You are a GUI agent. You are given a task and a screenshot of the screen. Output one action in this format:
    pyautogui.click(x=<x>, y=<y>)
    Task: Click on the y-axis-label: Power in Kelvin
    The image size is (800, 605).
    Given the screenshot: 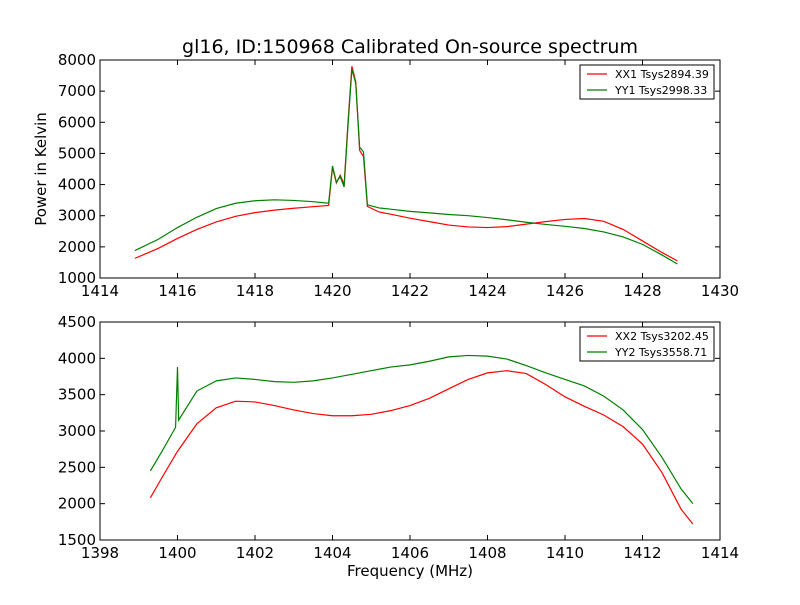 What is the action you would take?
    pyautogui.click(x=41, y=169)
    